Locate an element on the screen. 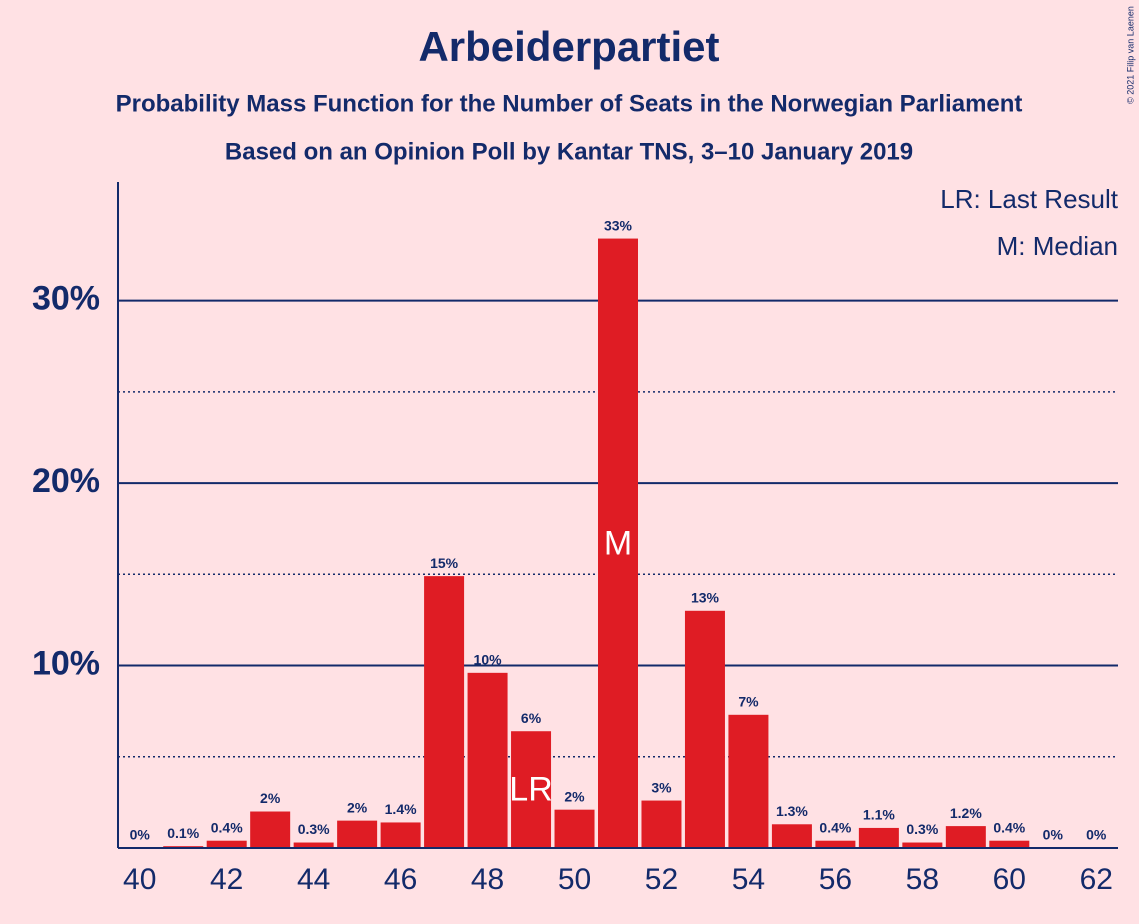 The width and height of the screenshot is (1139, 924). value-label: 13% is located at coordinates (705, 597).